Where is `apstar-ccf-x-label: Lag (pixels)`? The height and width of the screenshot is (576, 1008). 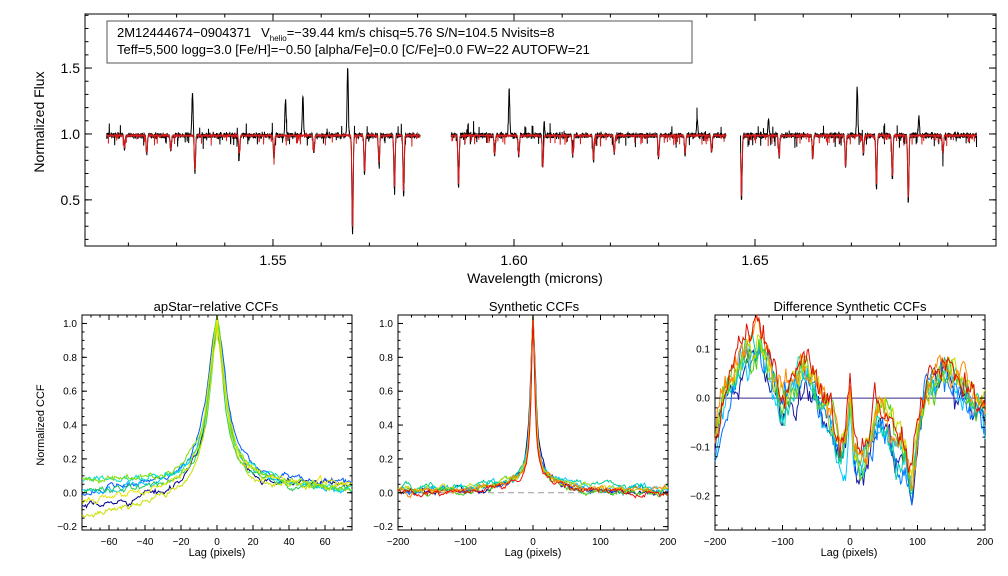
apstar-ccf-x-label: Lag (pixels) is located at coordinates (217, 553).